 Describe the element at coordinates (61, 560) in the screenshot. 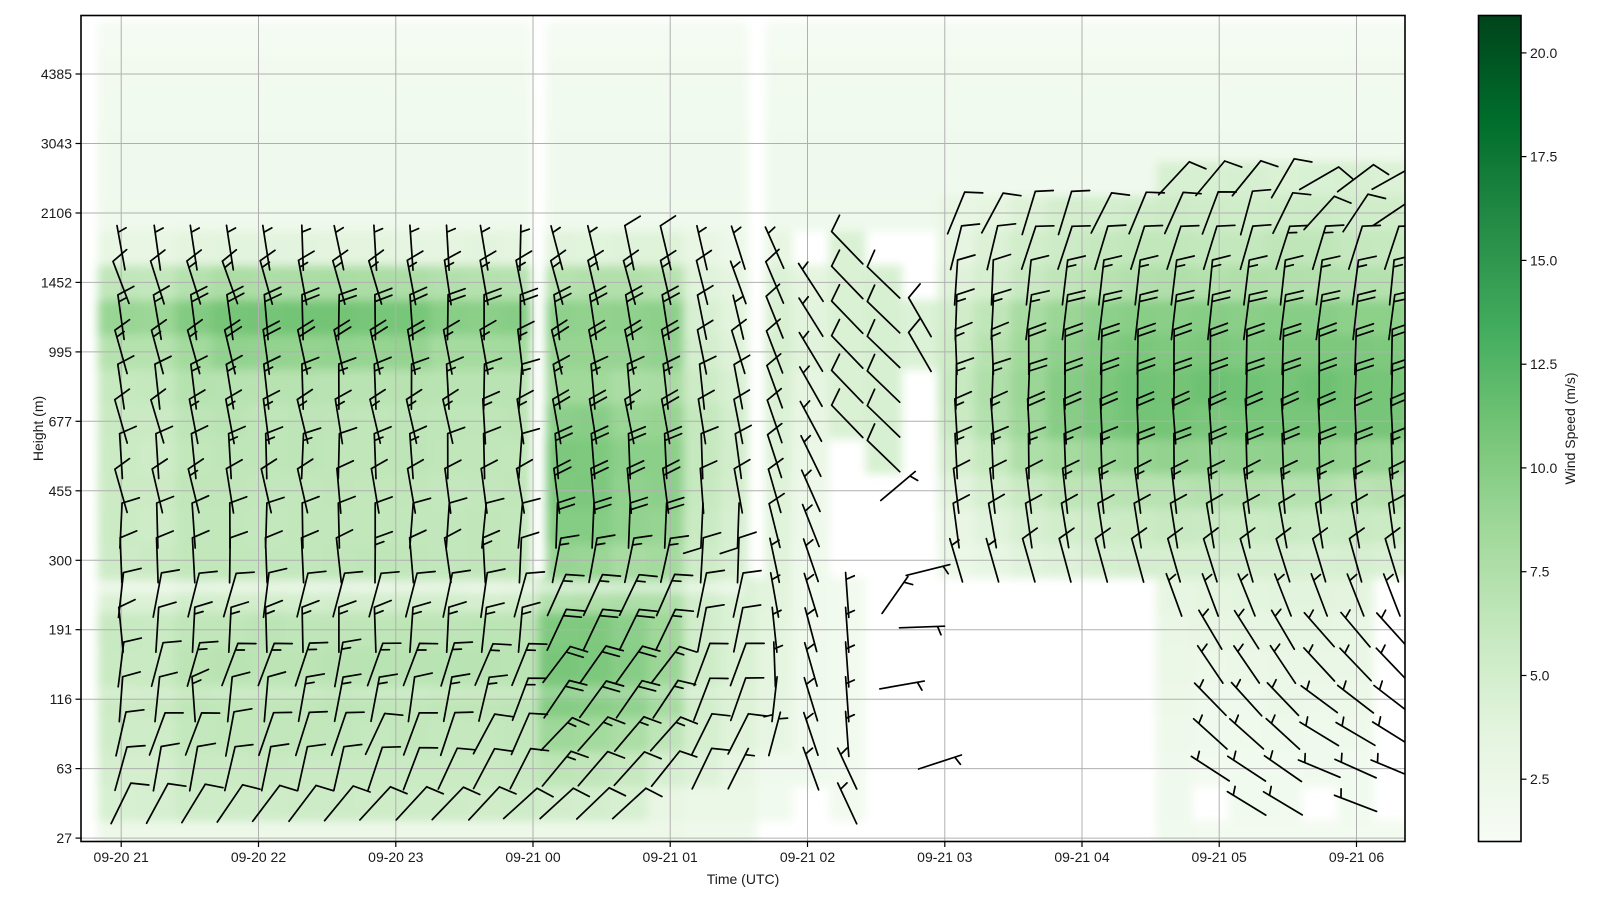

I see `svg-text: 300` at that location.